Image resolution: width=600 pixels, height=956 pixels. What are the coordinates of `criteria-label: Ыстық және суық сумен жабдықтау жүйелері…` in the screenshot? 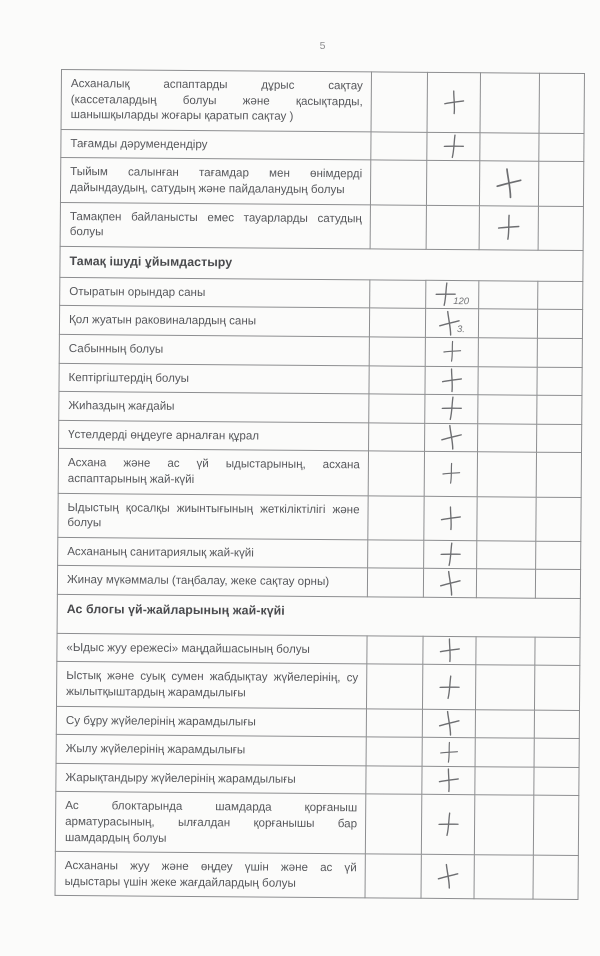 It's located at (211, 685).